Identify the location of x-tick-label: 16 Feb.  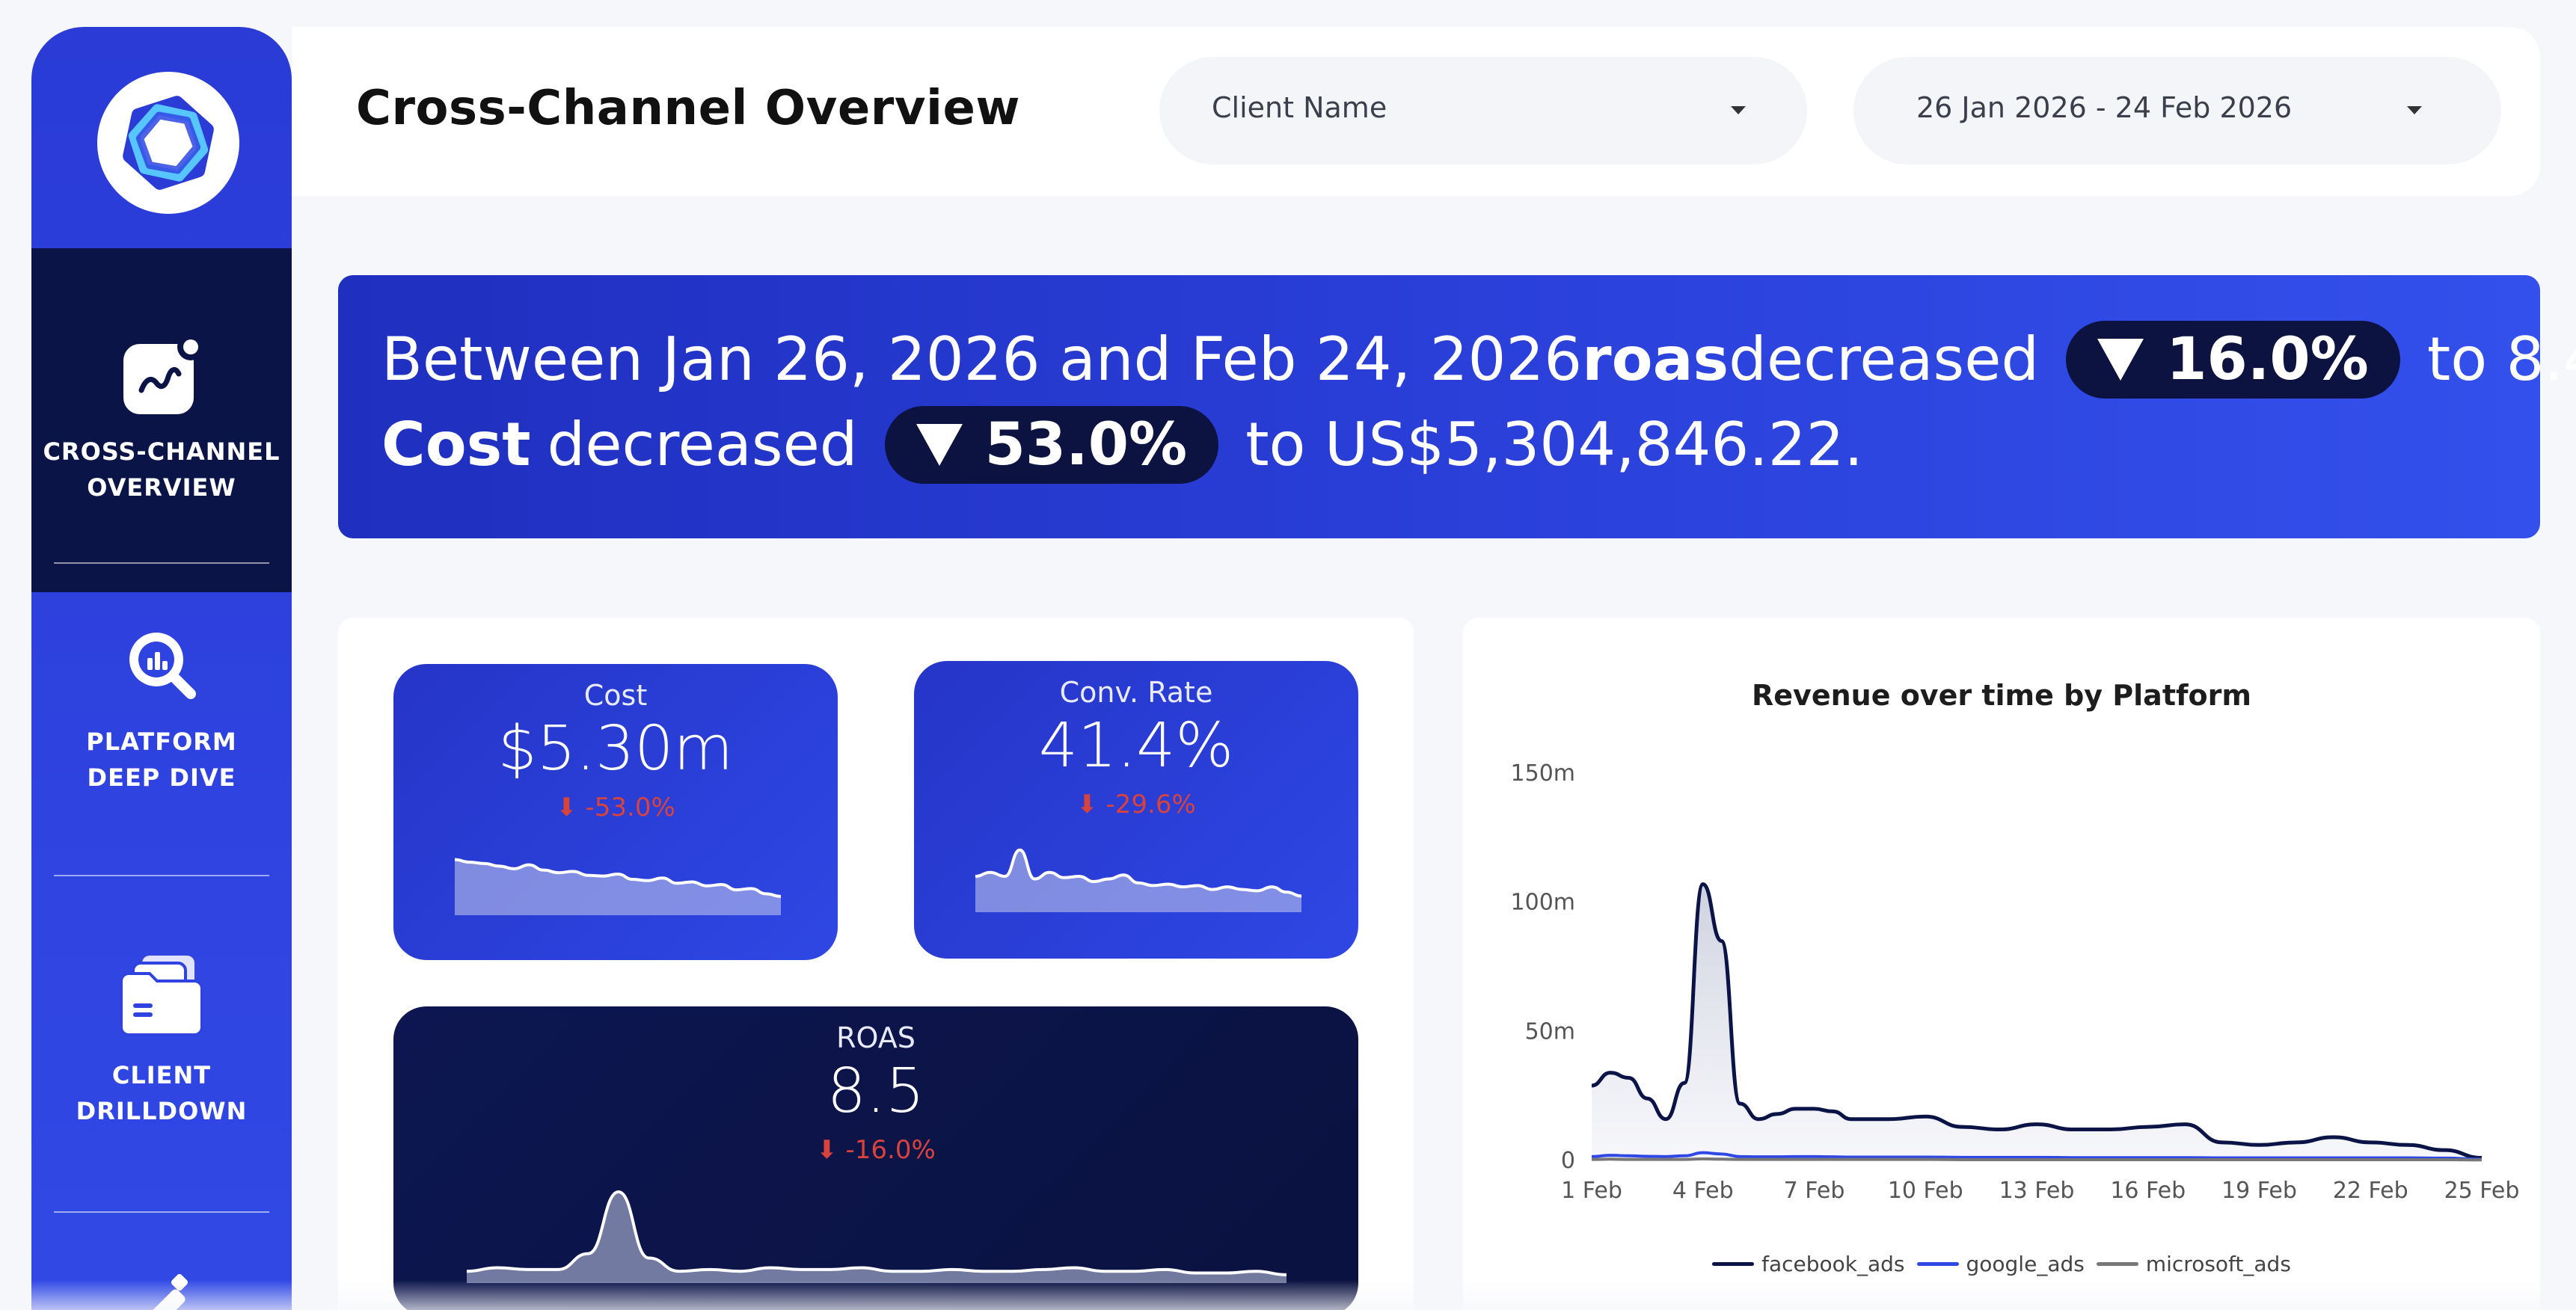
(2148, 1191).